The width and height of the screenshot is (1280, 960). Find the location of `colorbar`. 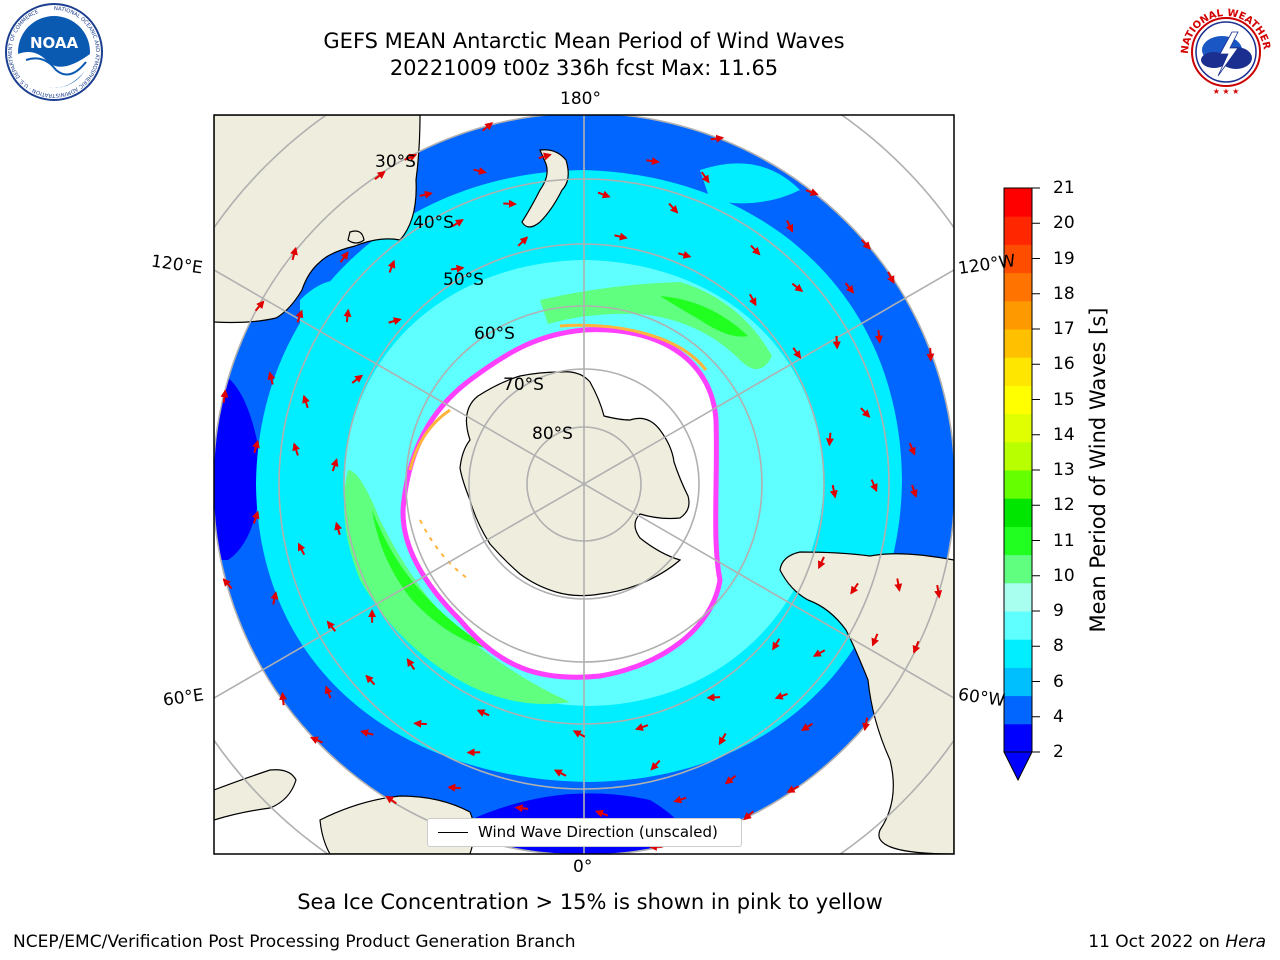

colorbar is located at coordinates (1021, 484).